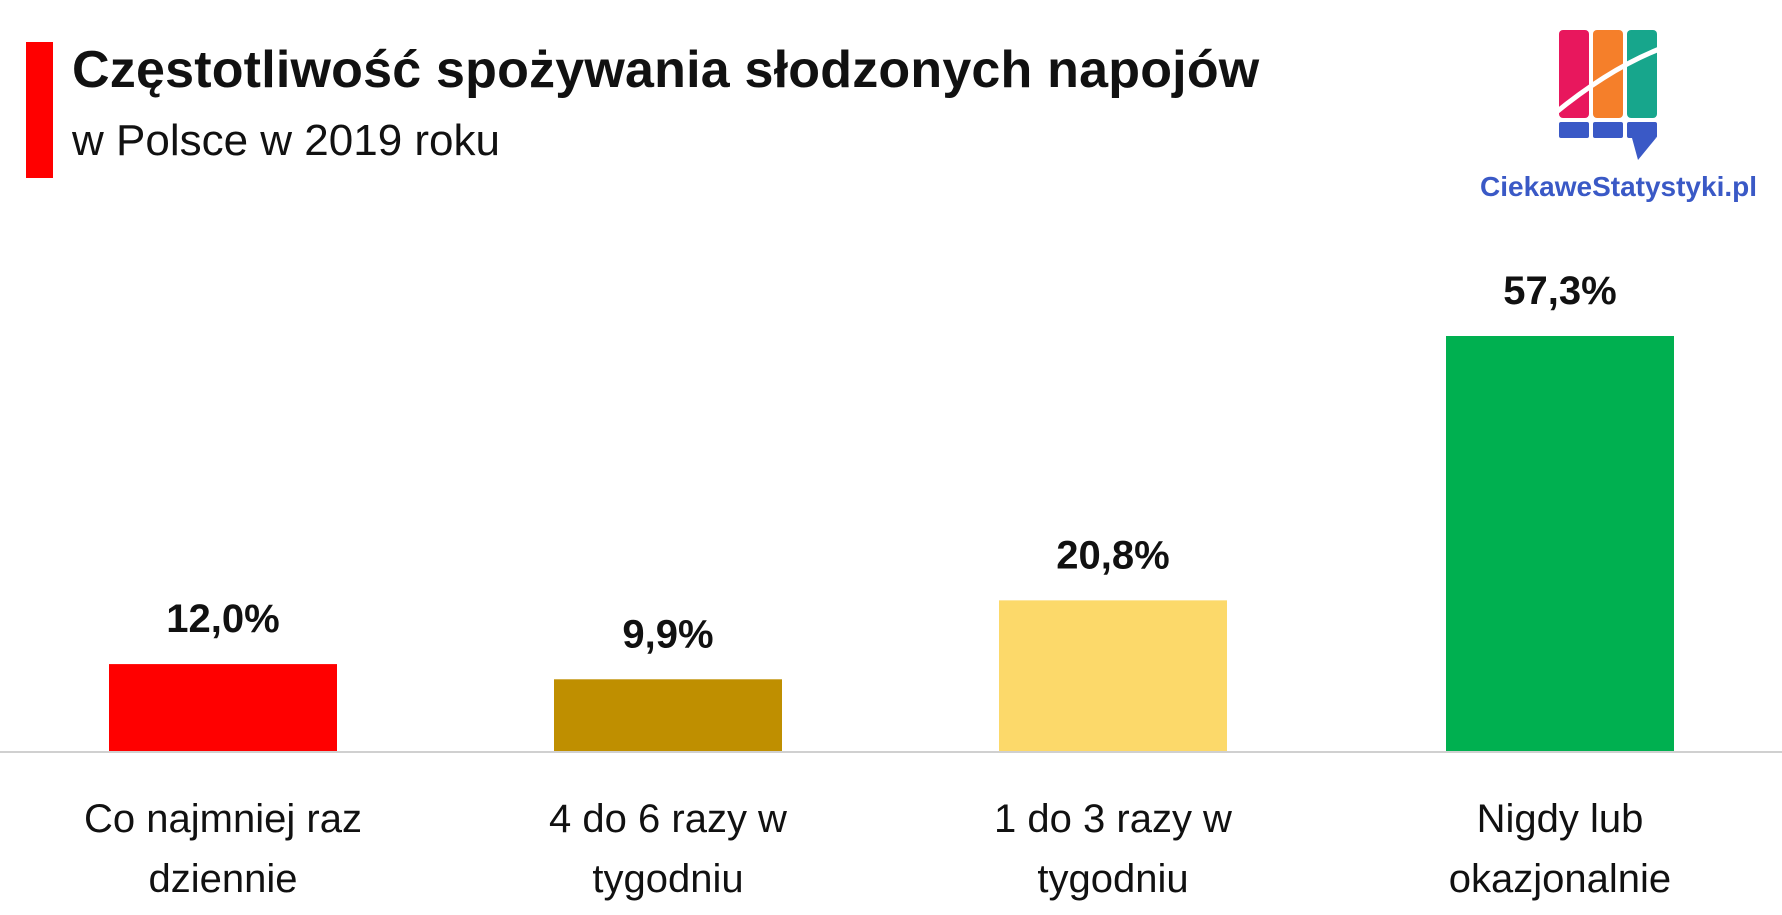  What do you see at coordinates (39, 110) in the screenshot?
I see `title-accent-bar` at bounding box center [39, 110].